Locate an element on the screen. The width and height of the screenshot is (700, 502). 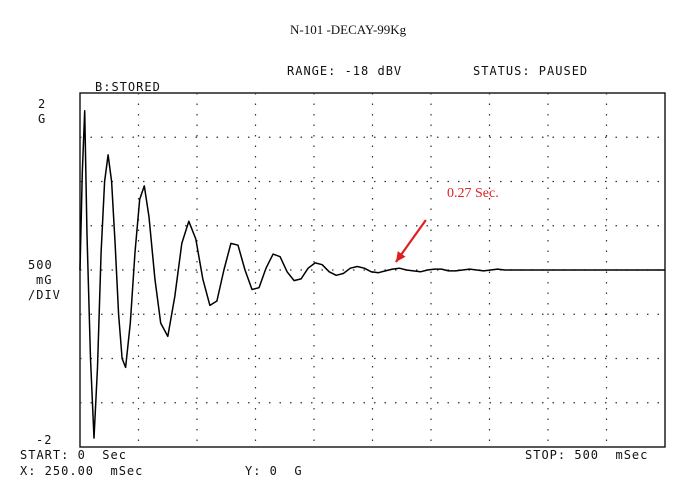
y-scale-unit: mG is located at coordinates (44, 280).